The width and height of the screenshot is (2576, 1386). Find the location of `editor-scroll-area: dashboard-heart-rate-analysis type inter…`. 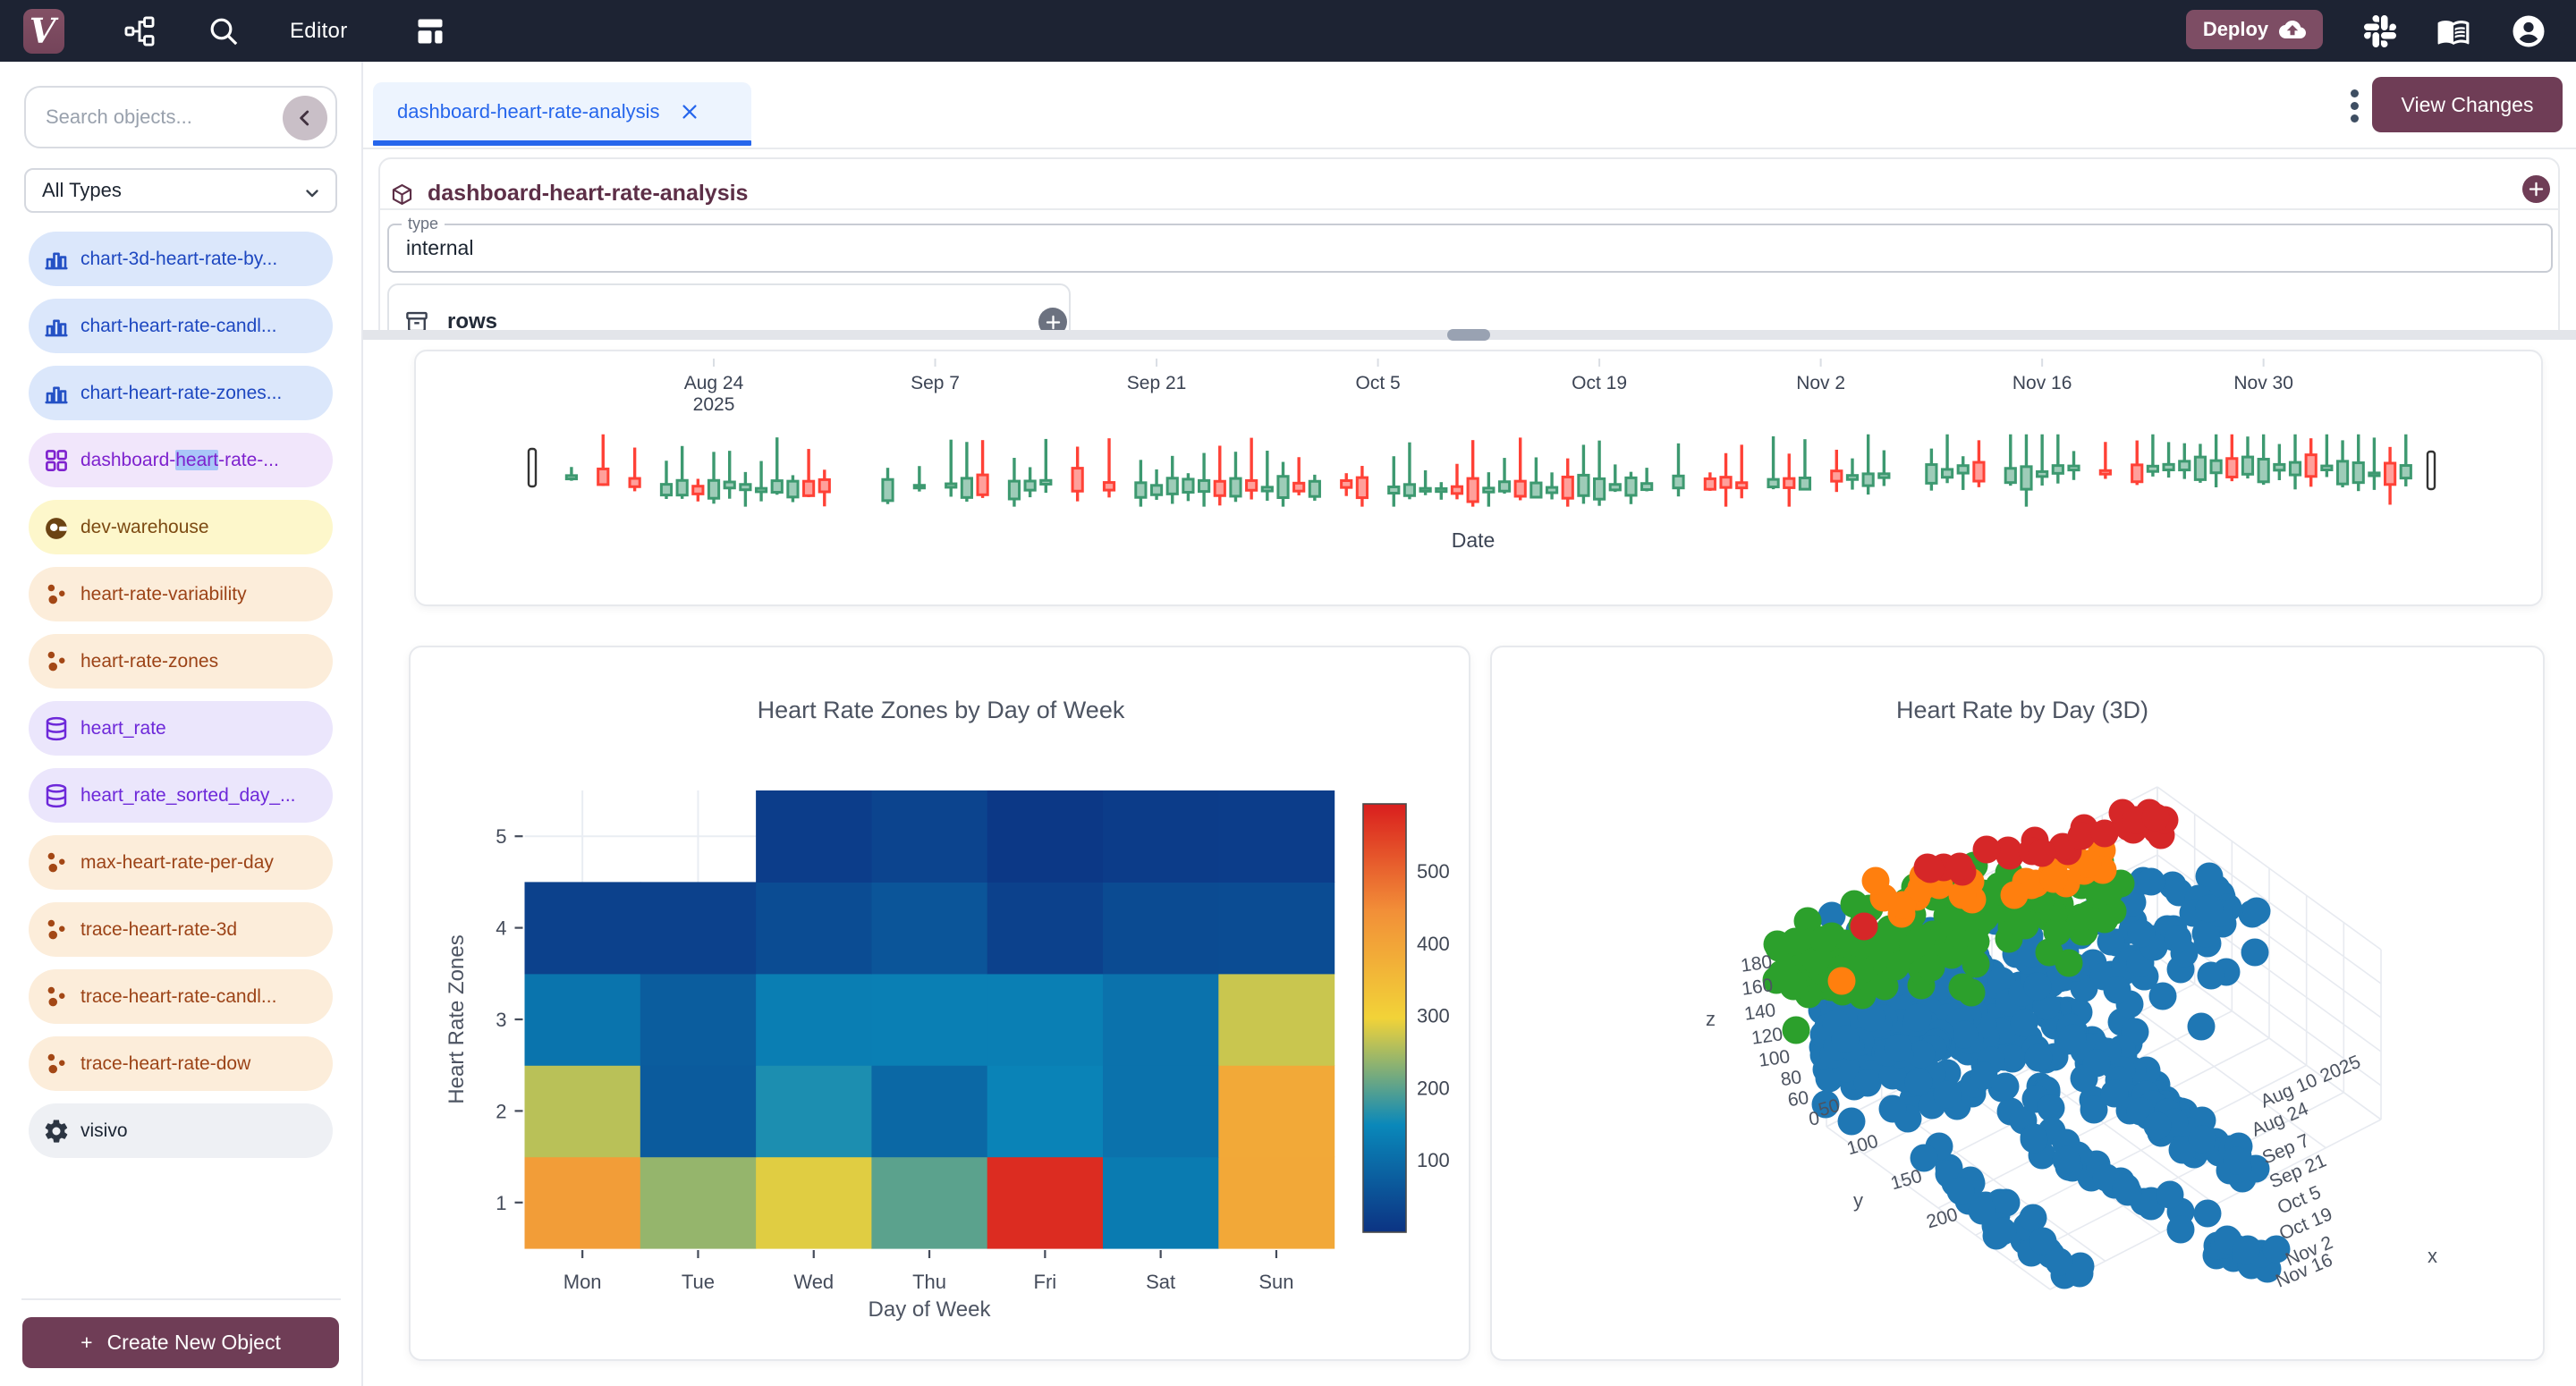

editor-scroll-area: dashboard-heart-rate-analysis type inter… is located at coordinates (1469, 241).